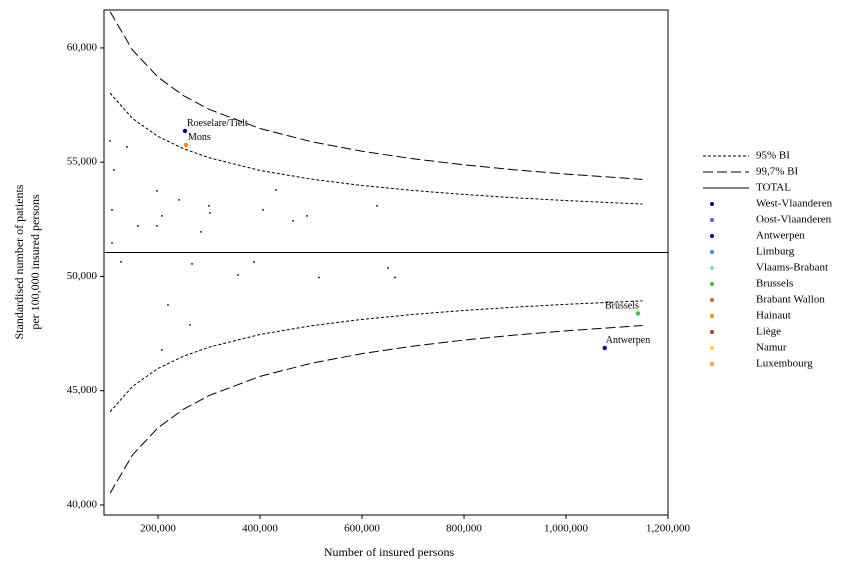 The image size is (864, 576). What do you see at coordinates (566, 529) in the screenshot?
I see `x-tick-label: 1,000,000` at bounding box center [566, 529].